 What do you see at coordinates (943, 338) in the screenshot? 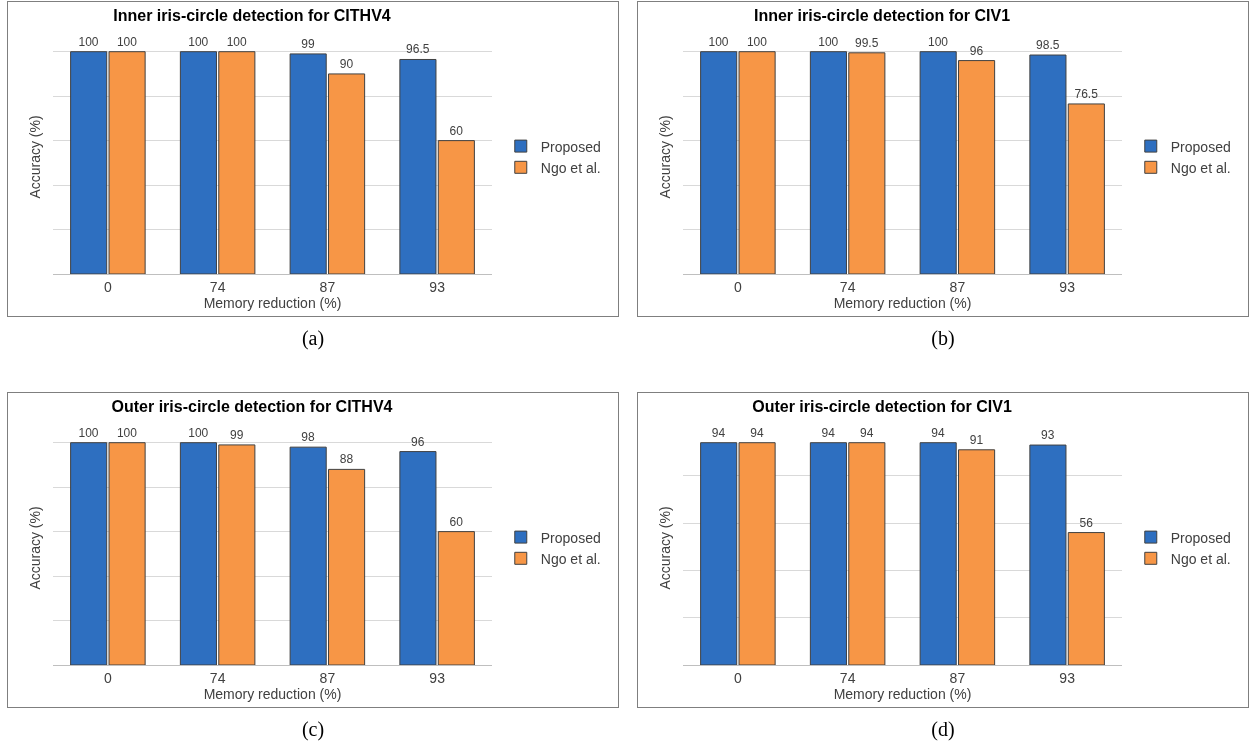
I see `text: (b)` at bounding box center [943, 338].